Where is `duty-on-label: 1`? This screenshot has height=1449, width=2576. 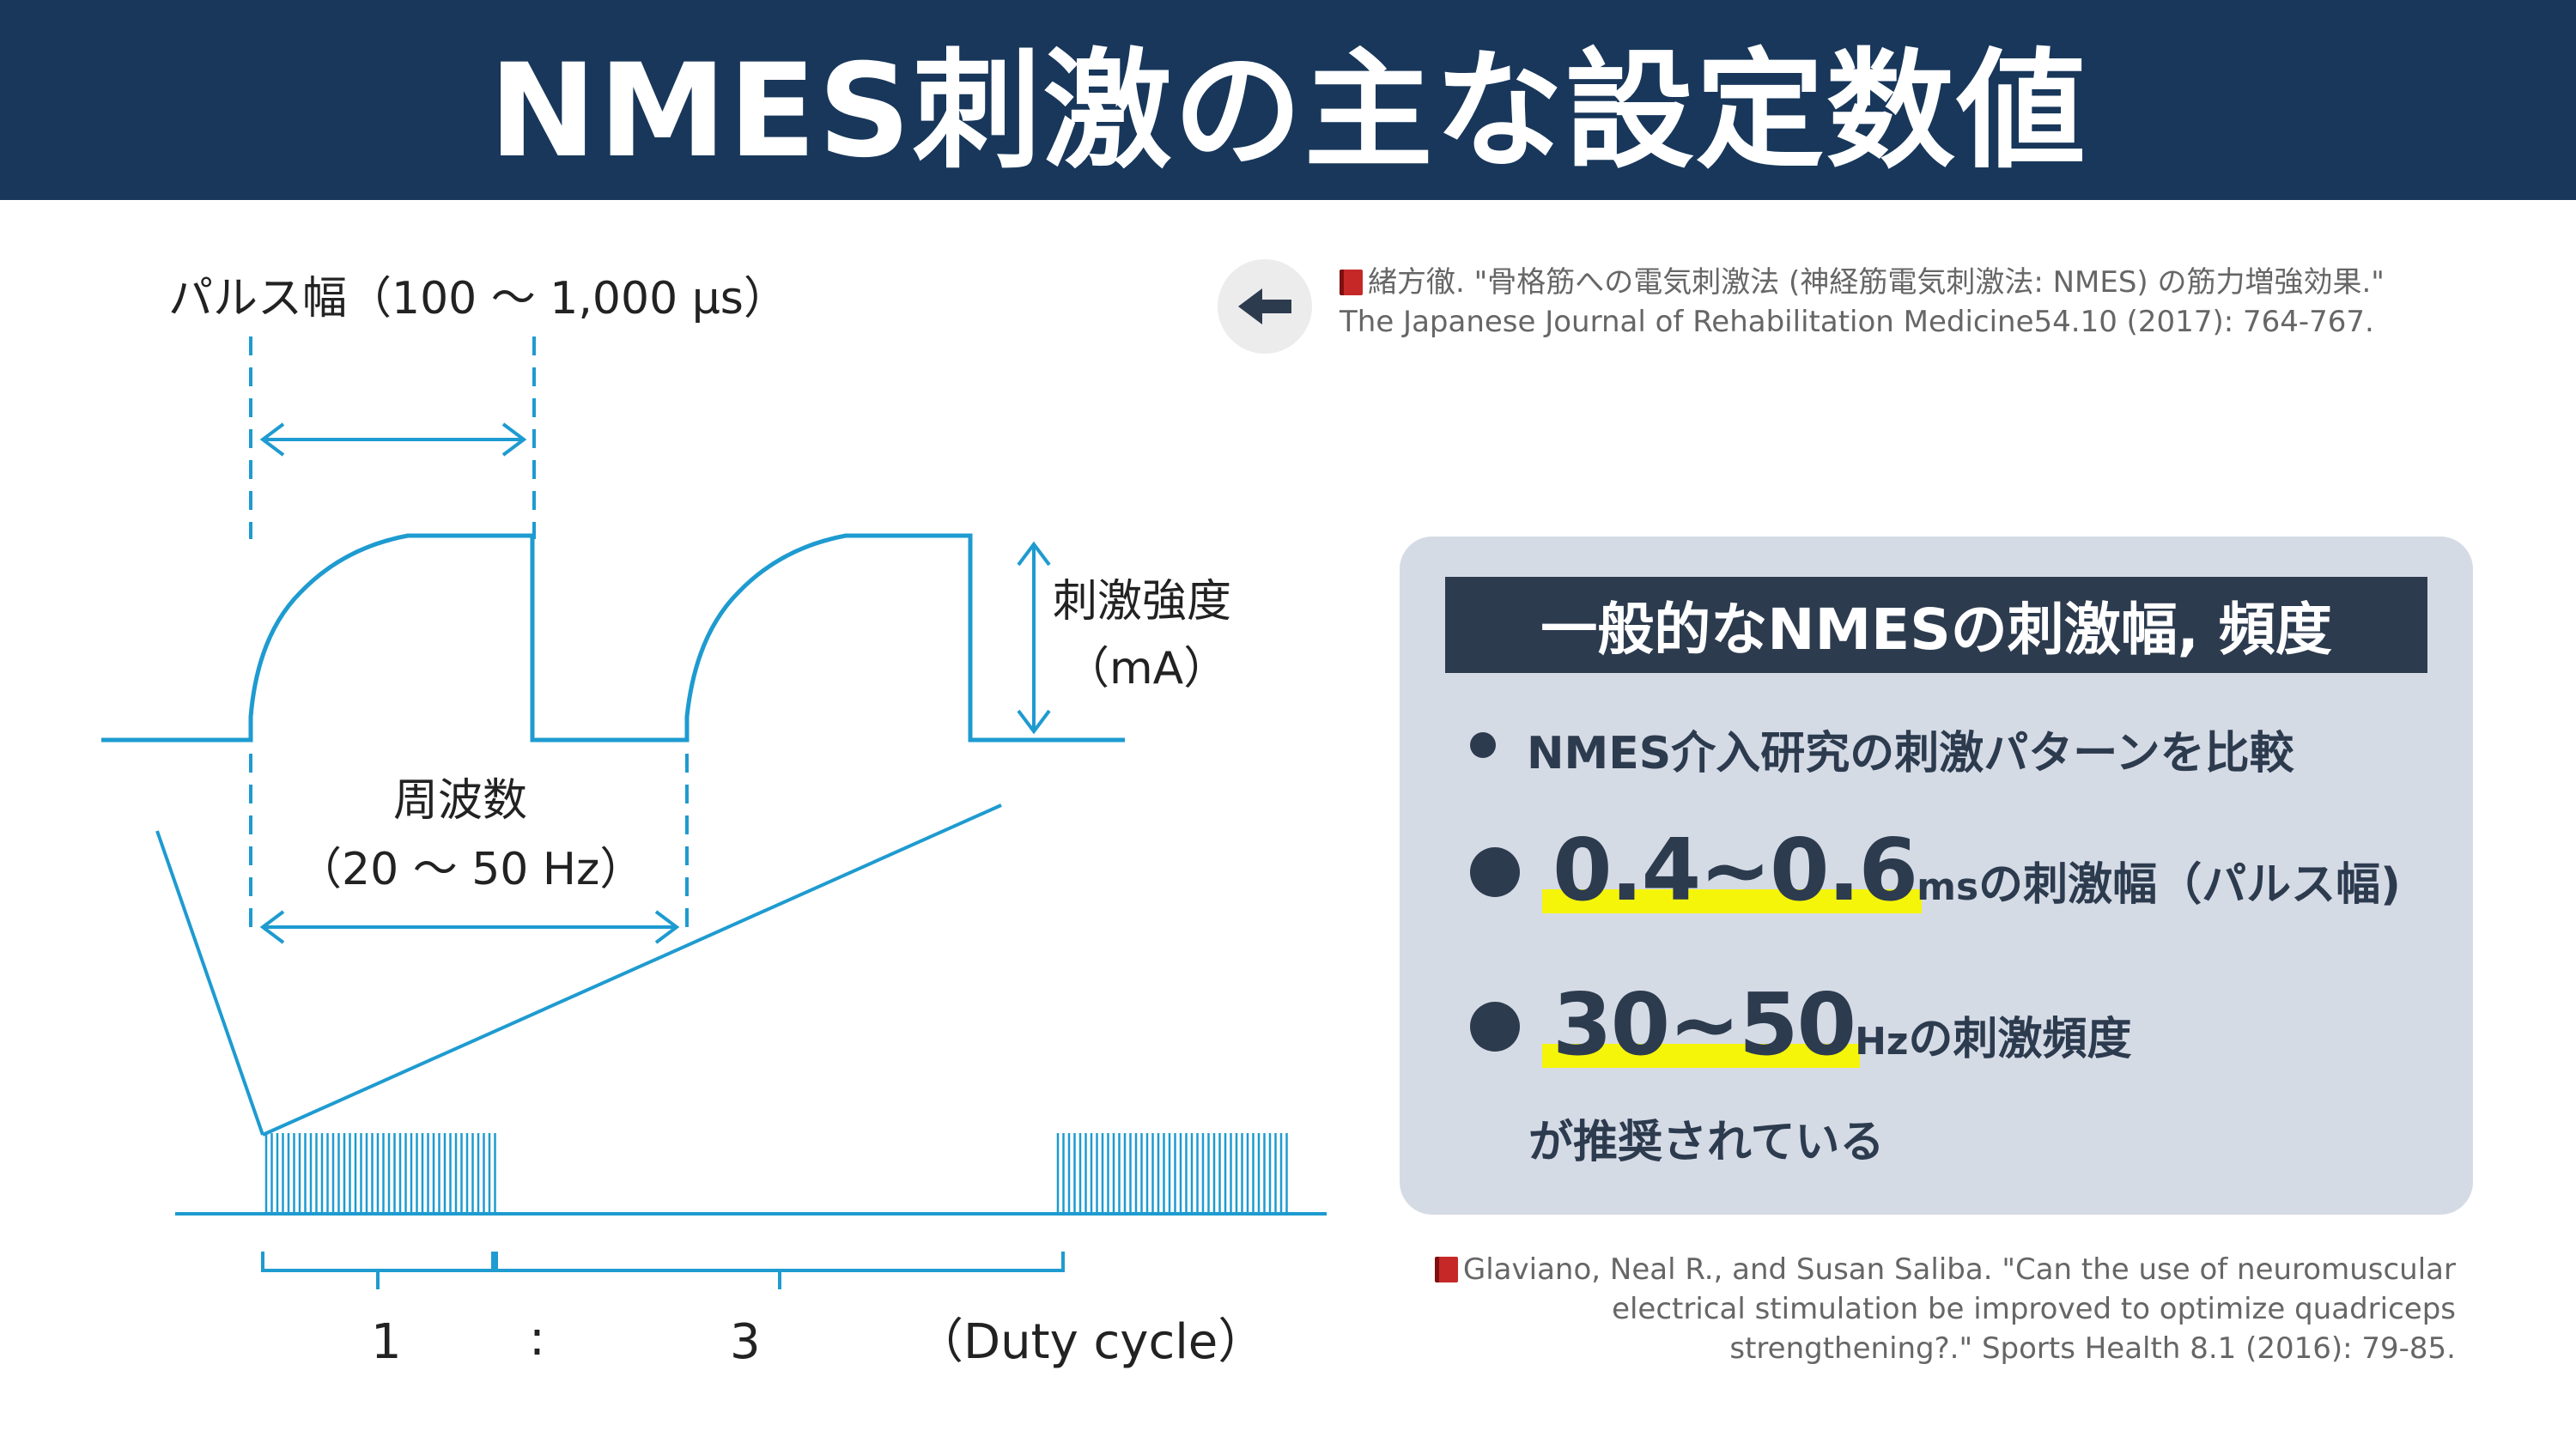
duty-on-label: 1 is located at coordinates (387, 1342).